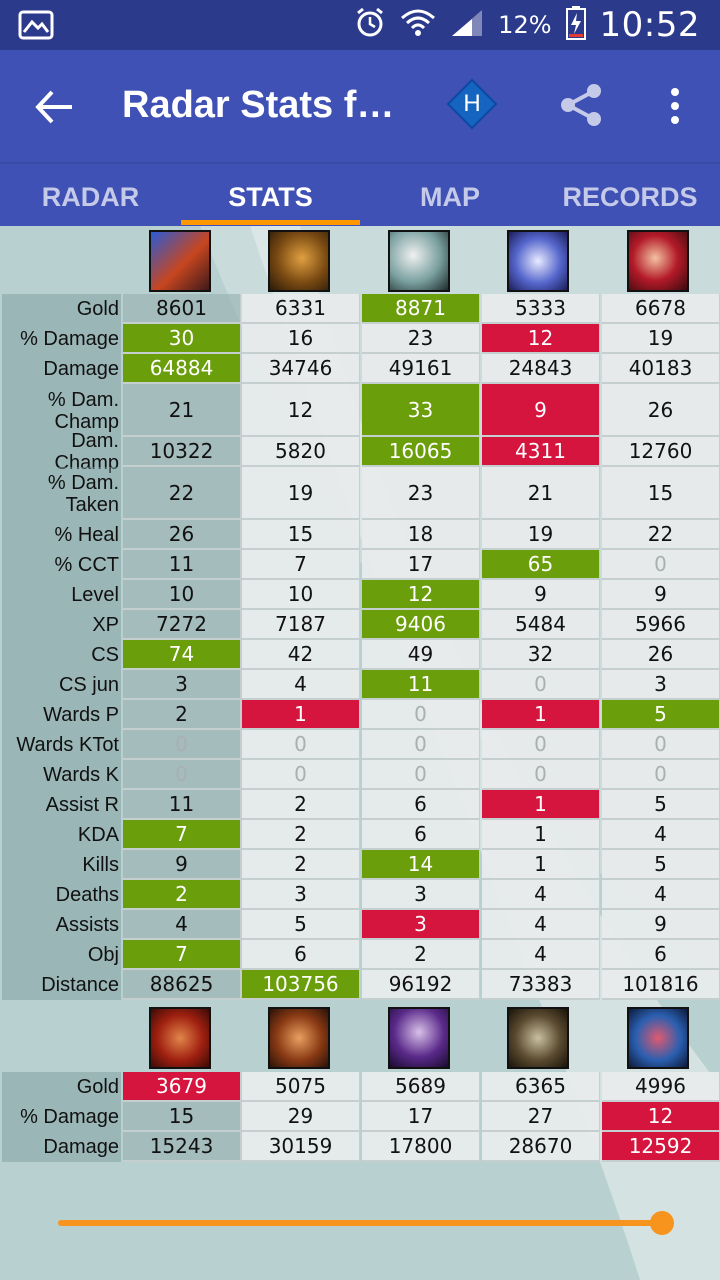 This screenshot has height=1280, width=720. I want to click on stat-cell: 12760, so click(661, 452).